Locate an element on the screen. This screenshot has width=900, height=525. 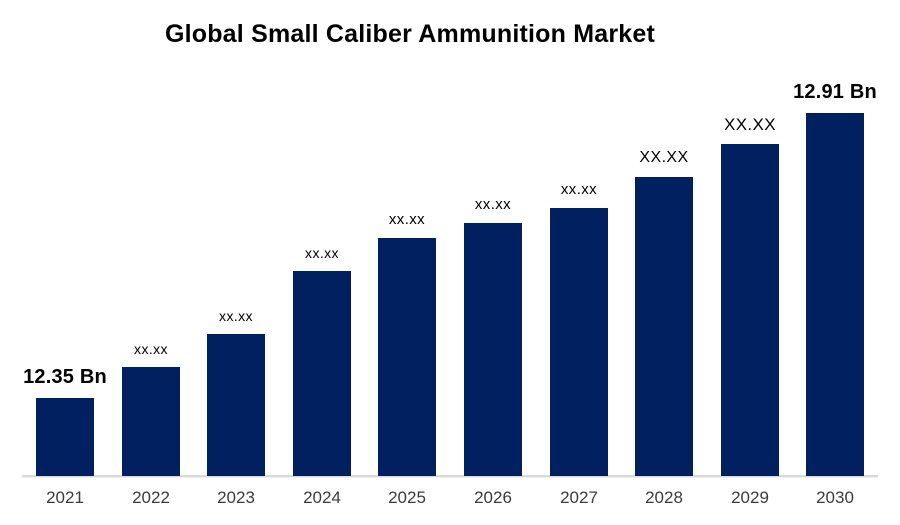
bar-value-label-2025: xx.xx is located at coordinates (407, 219).